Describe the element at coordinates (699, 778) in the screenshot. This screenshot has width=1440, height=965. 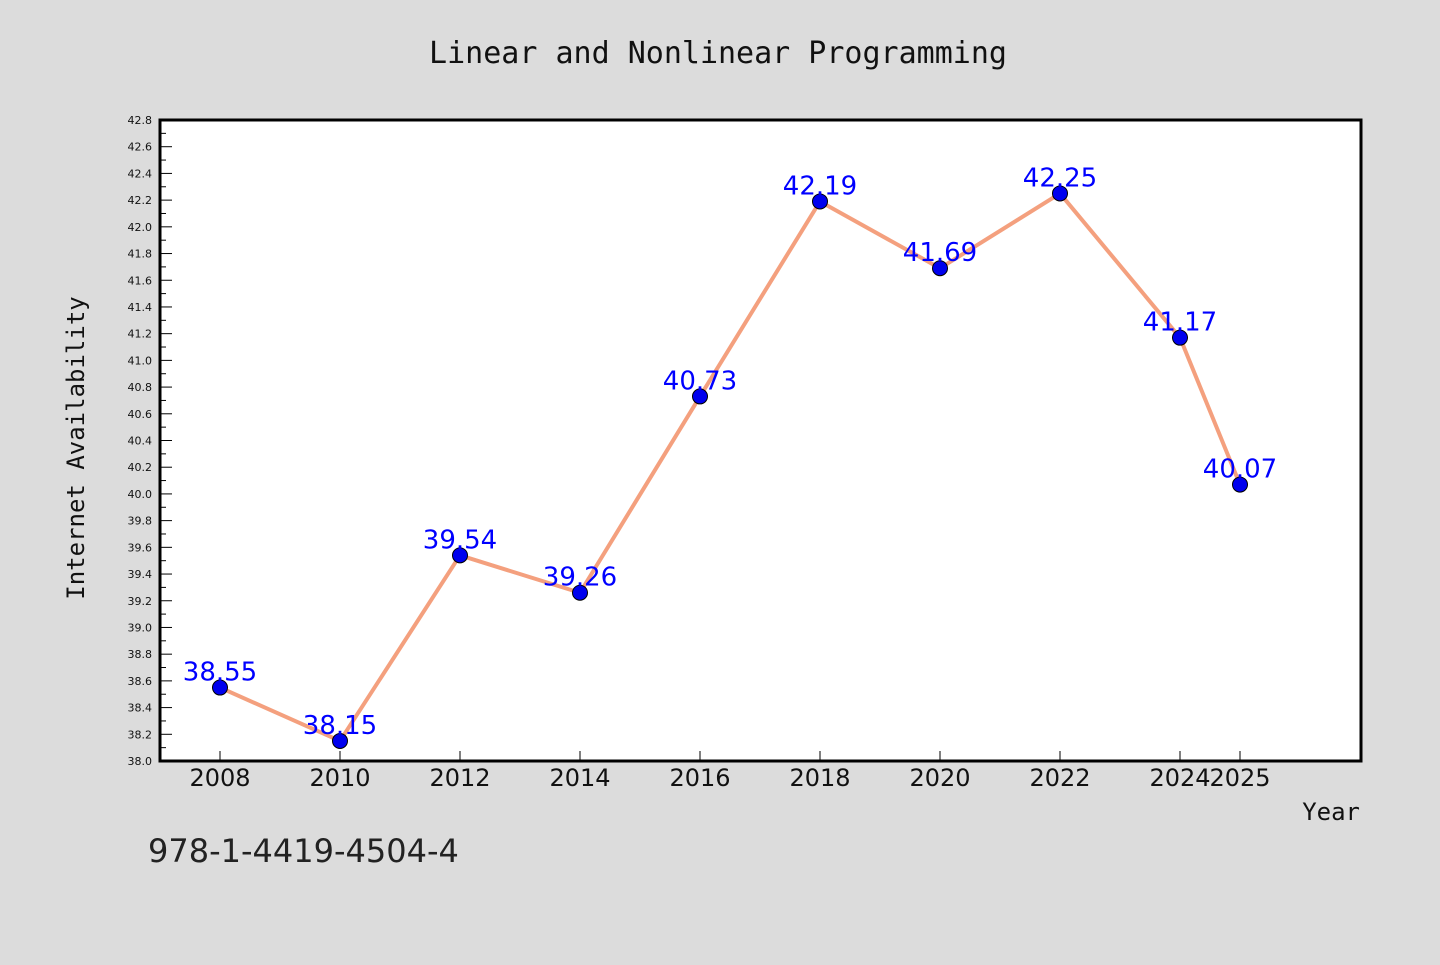
I see `x-tick-label: 2016` at that location.